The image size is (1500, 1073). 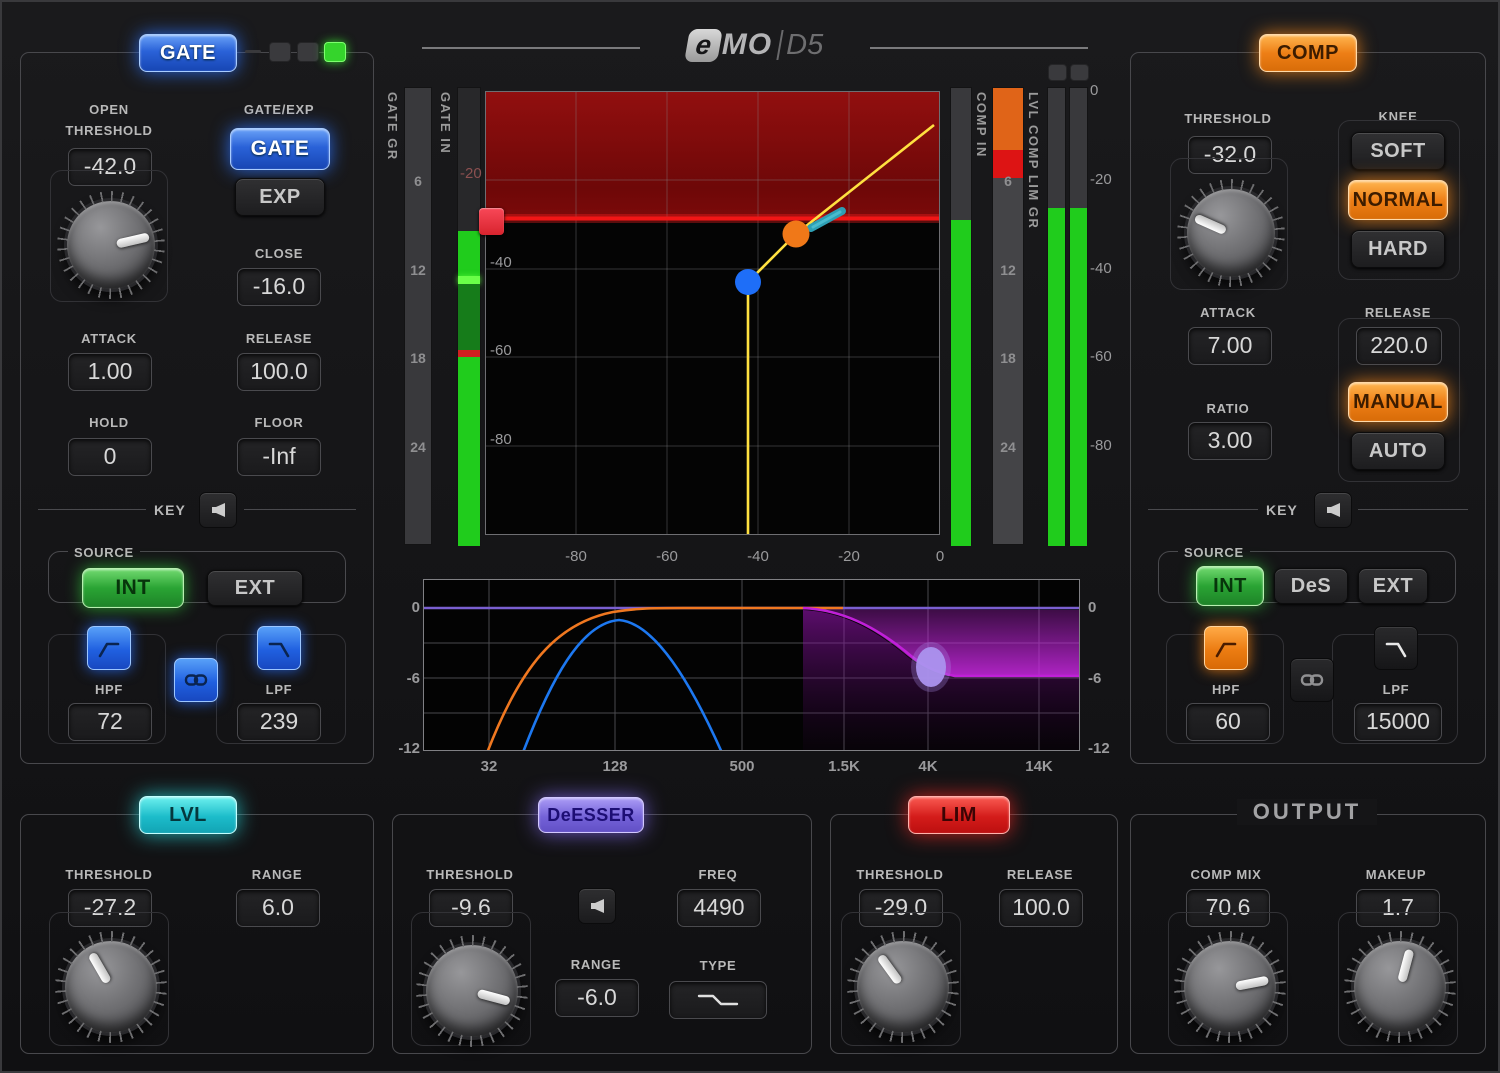 I want to click on comp-hpf-toggle, so click(x=1226, y=648).